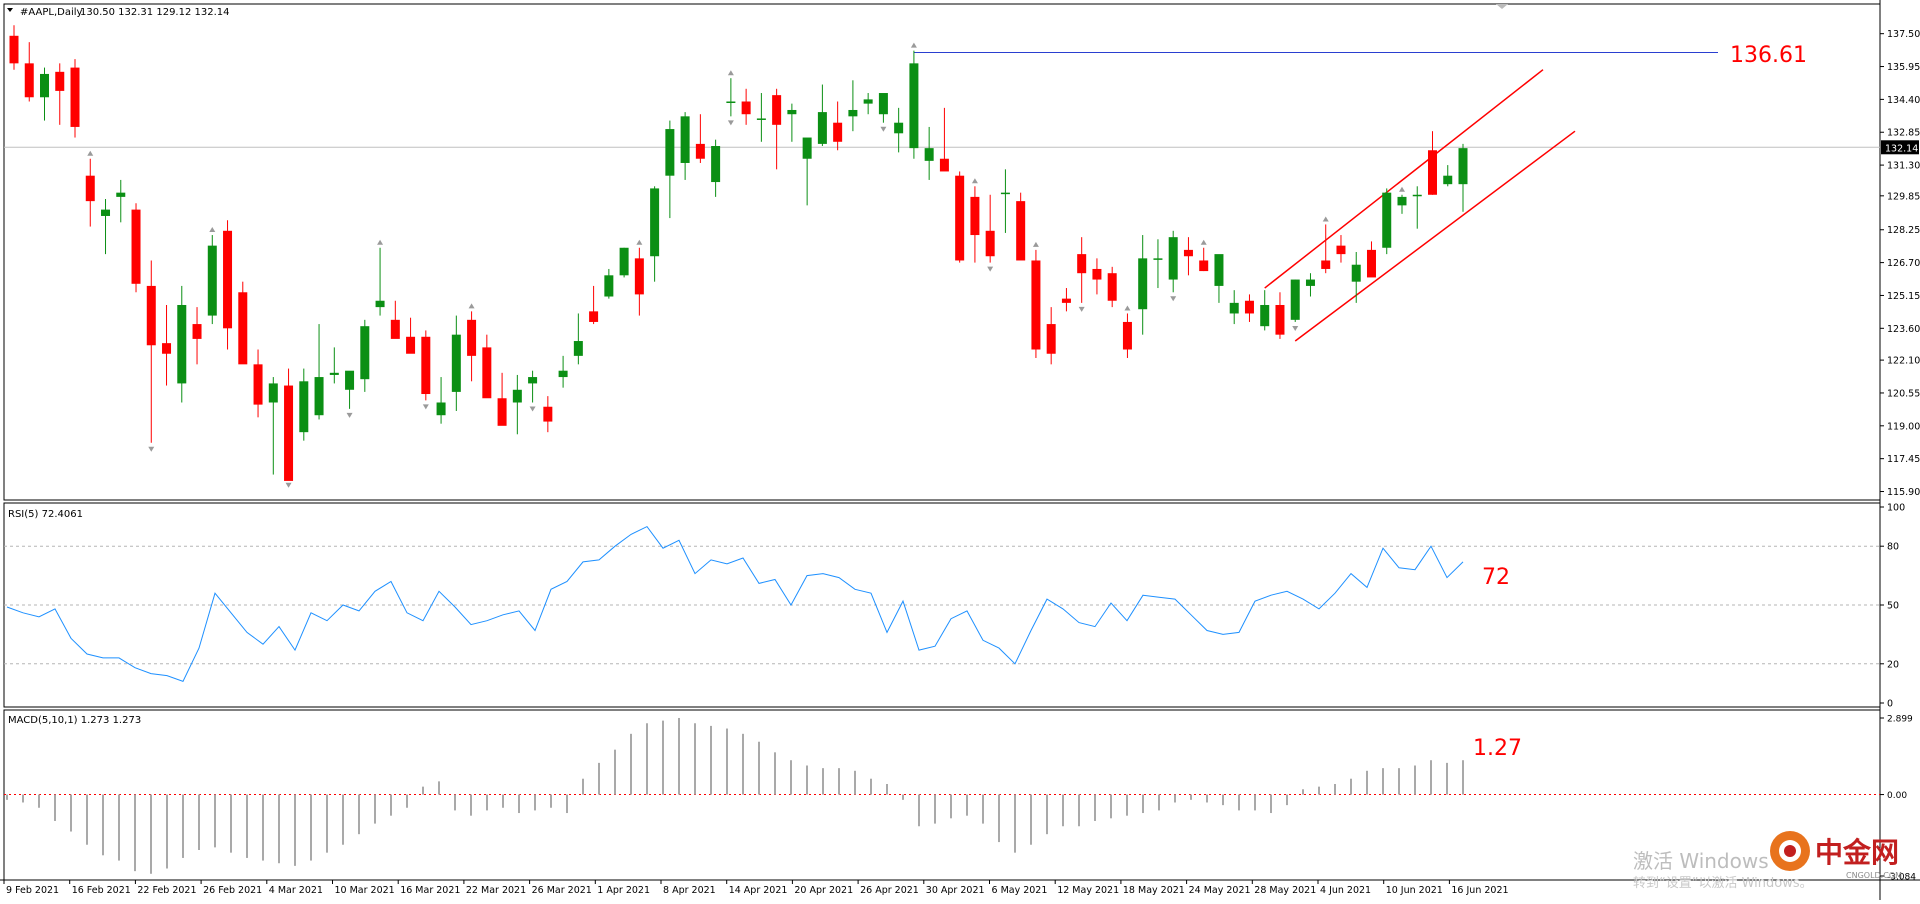 The width and height of the screenshot is (1920, 904). I want to click on resistance-annotation: 136.61, so click(1768, 55).